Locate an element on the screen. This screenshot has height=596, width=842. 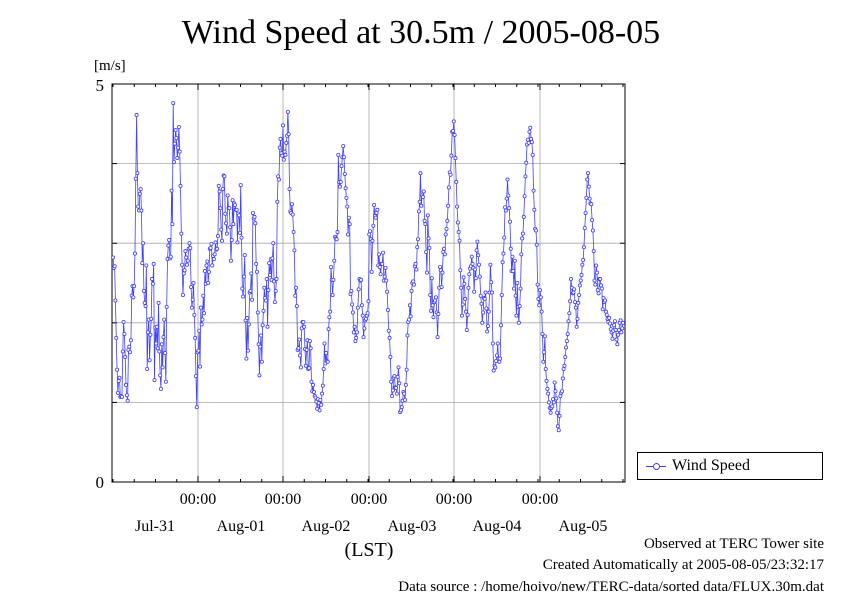
x-date-label-4: Aug-03 is located at coordinates (412, 526).